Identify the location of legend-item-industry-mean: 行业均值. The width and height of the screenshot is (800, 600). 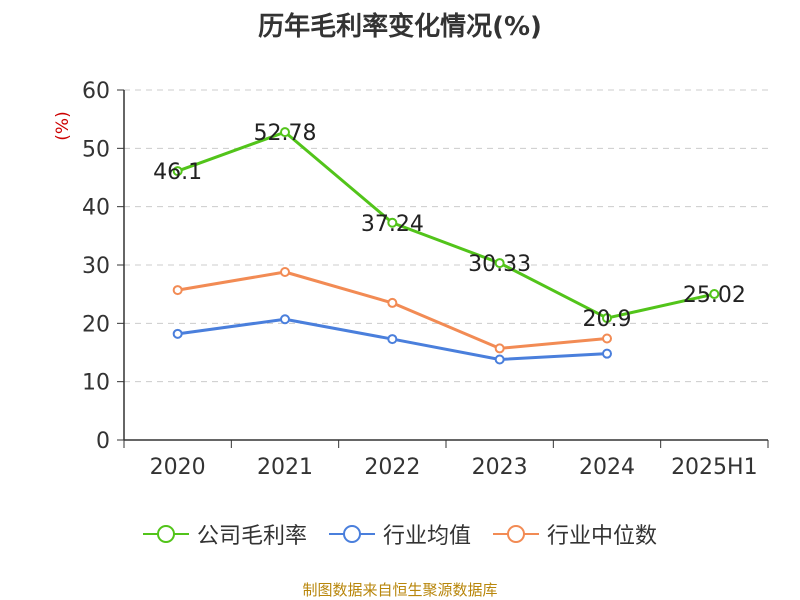
(399, 534).